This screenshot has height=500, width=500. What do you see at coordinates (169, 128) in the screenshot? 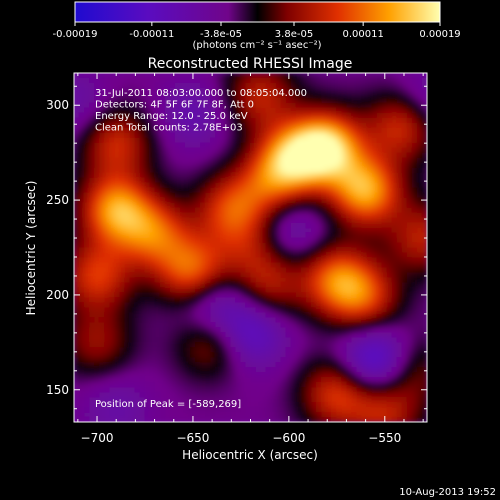
I see `info-line: Clean Total counts: 2.78E+03` at bounding box center [169, 128].